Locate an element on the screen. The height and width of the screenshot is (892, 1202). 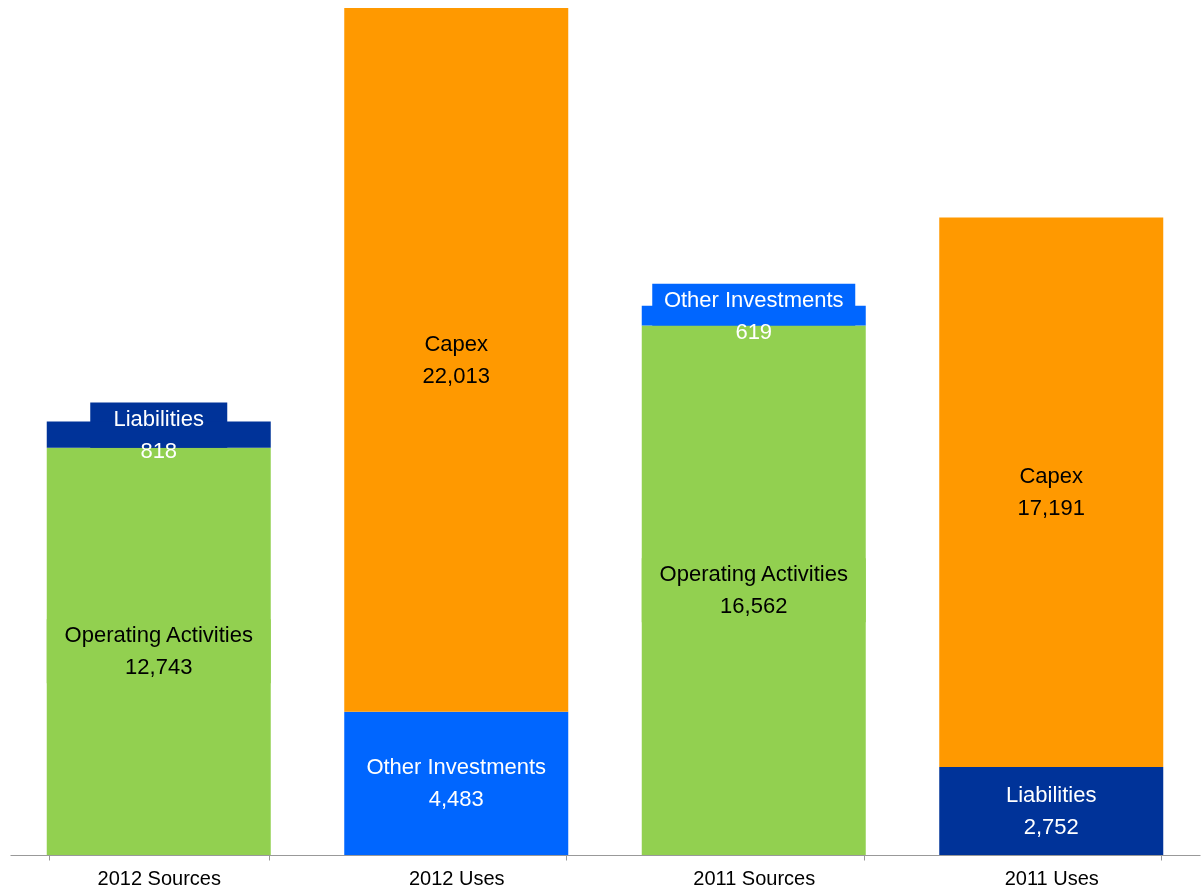
data-label: 17,191 is located at coordinates (1051, 508).